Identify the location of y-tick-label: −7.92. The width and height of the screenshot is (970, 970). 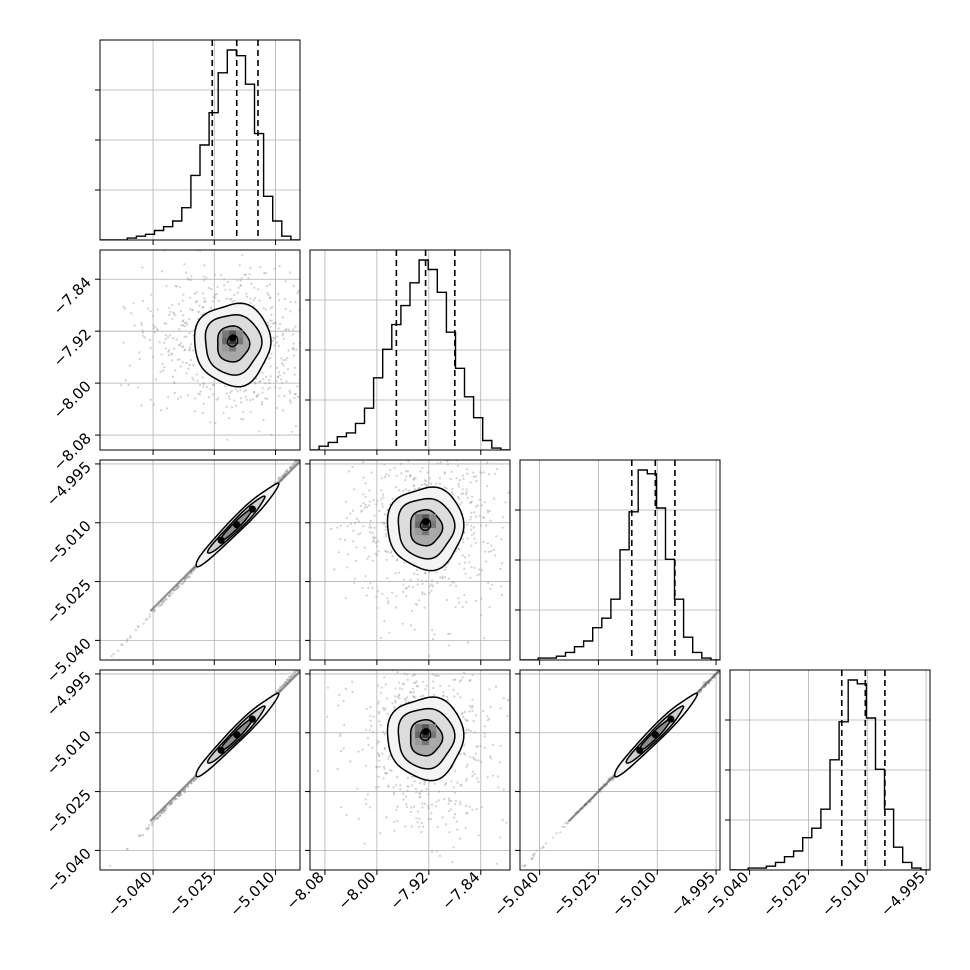
(72, 347).